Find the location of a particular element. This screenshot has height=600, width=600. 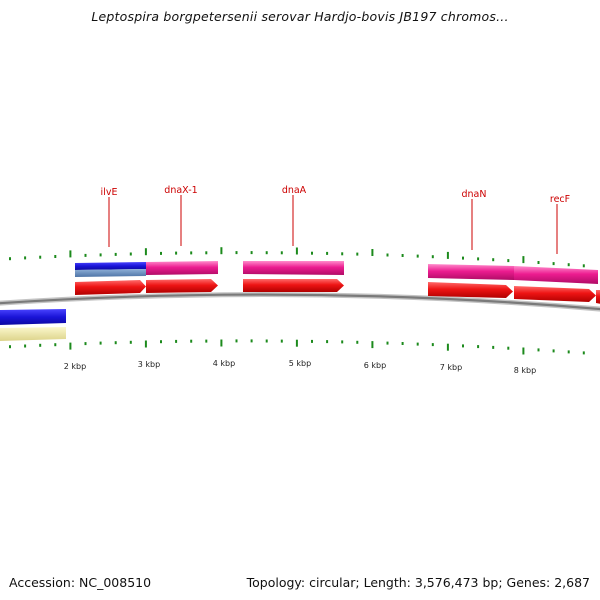

gene-labels: ilvE dnaX-1 dnaA dnaN recF is located at coordinates (335, 219).